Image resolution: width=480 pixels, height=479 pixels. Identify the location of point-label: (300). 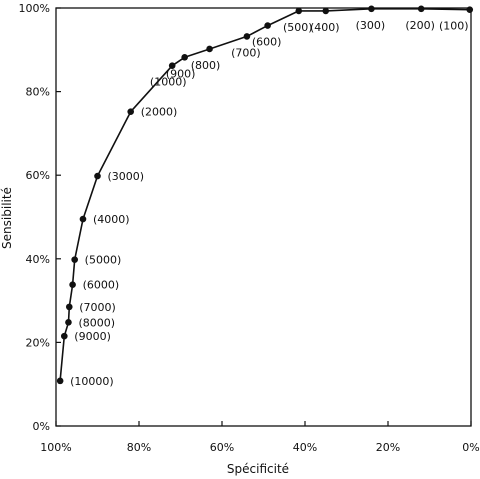
(371, 25).